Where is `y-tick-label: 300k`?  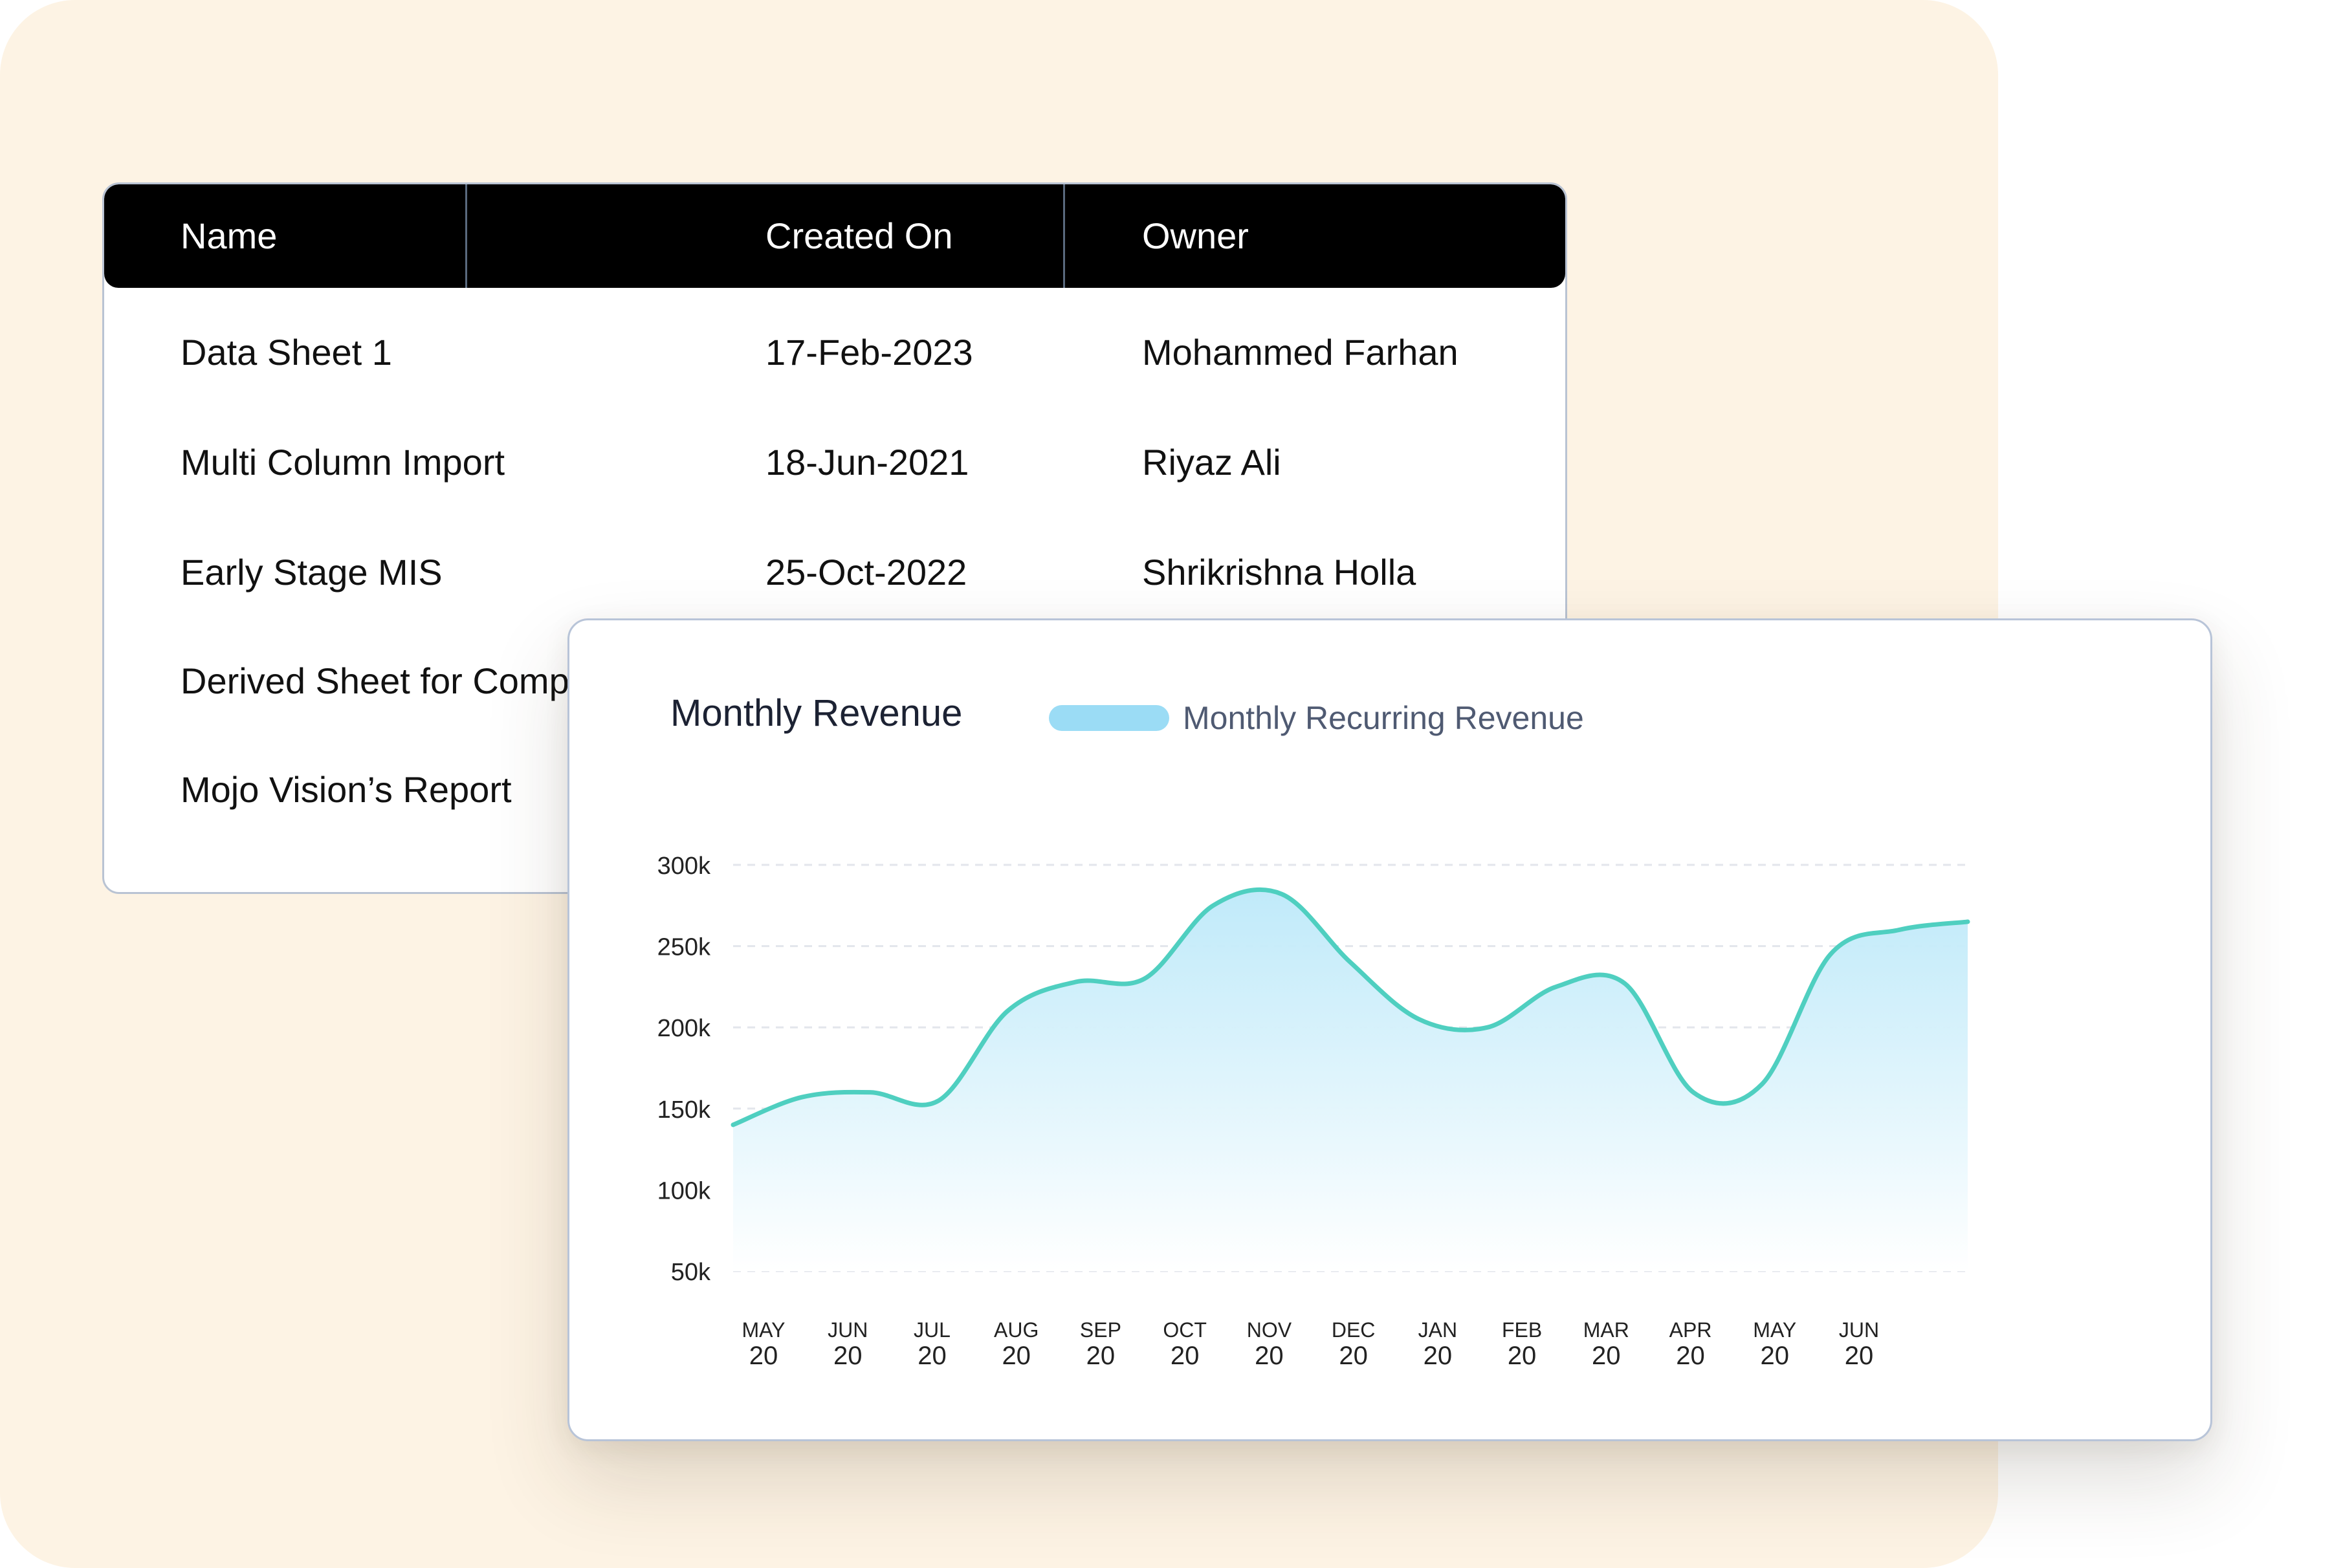
y-tick-label: 300k is located at coordinates (684, 866).